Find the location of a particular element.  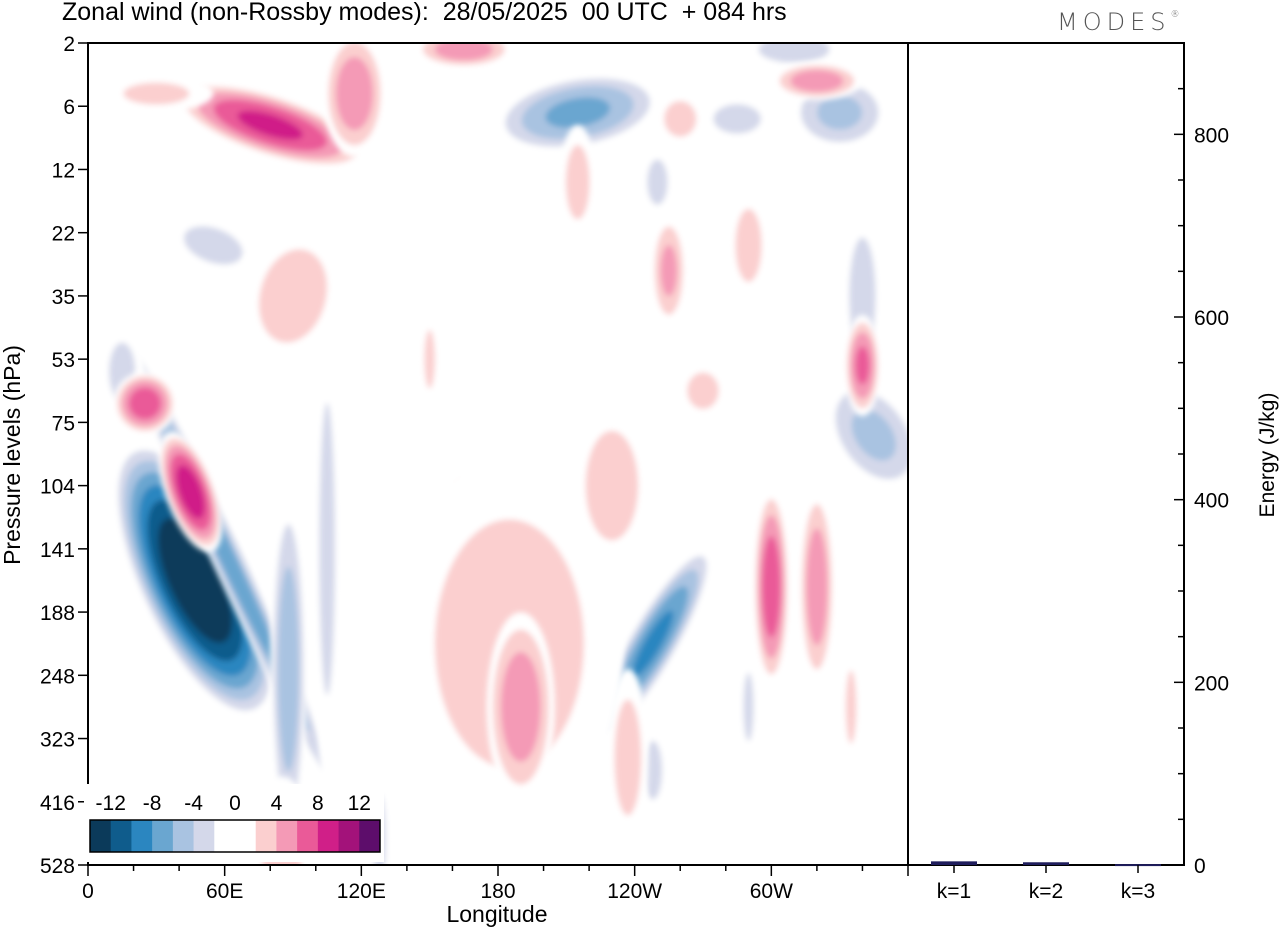

y-axis: 2 6 12 22 35 53 75 104 141 188 248 323 416 528 is located at coordinates (64, 455).